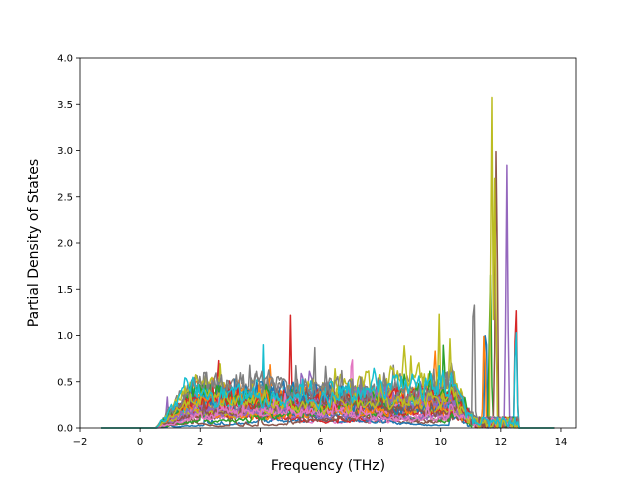 Image resolution: width=640 pixels, height=480 pixels. What do you see at coordinates (65, 429) in the screenshot?
I see `y-tick-label: 0.0` at bounding box center [65, 429].